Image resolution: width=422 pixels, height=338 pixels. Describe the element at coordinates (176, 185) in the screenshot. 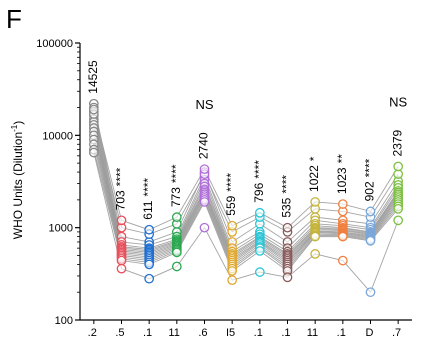

I see `summary-value-label: 773 ****` at that location.